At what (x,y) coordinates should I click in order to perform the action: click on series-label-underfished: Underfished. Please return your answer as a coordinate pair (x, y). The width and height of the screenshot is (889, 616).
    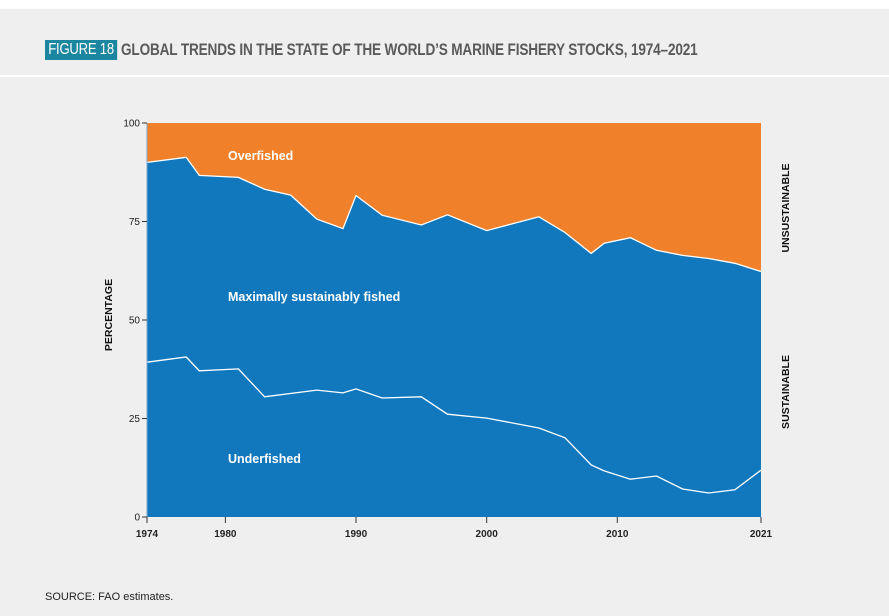
    Looking at the image, I should click on (264, 459).